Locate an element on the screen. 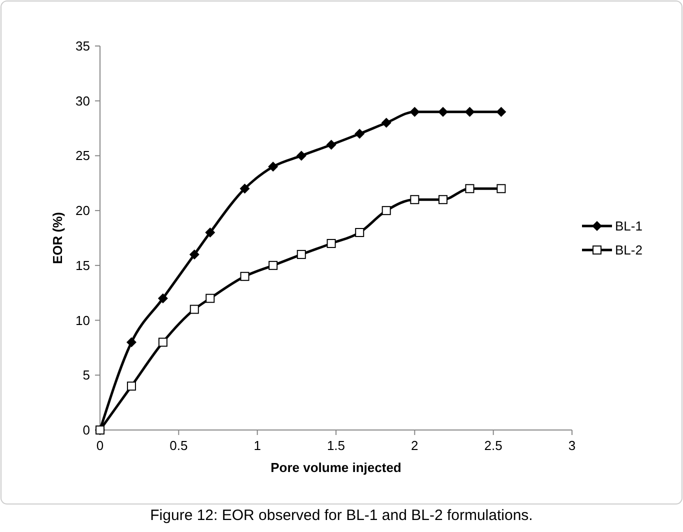  legend-label: BL-1 is located at coordinates (628, 226).